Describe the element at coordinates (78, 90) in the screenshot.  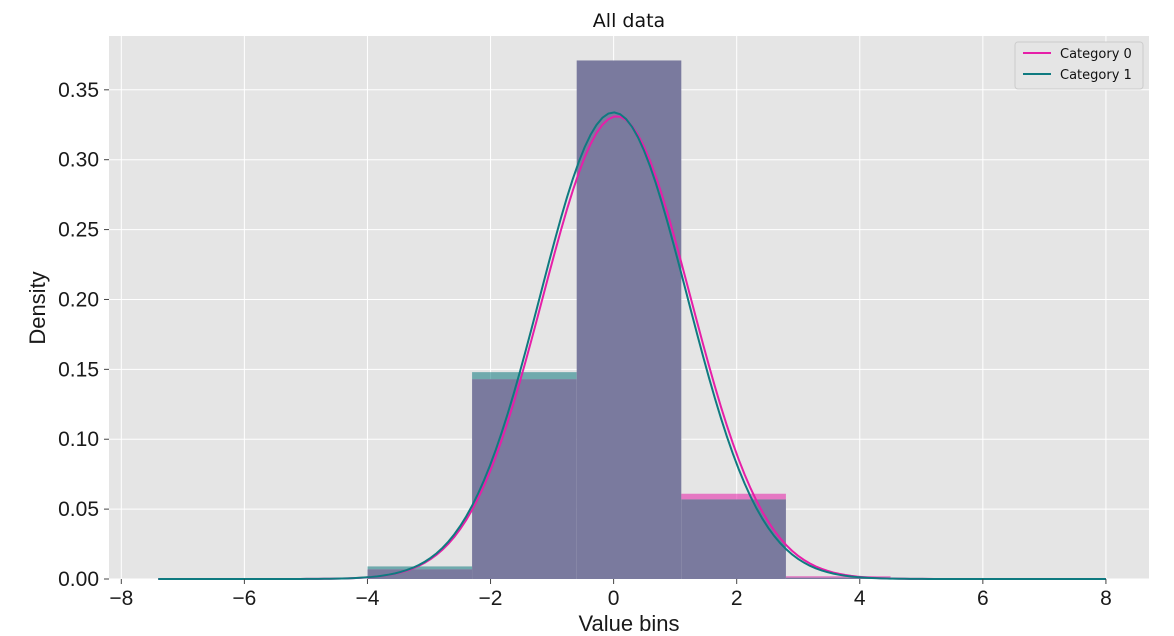
I see `y-tick-label: 0.35` at that location.